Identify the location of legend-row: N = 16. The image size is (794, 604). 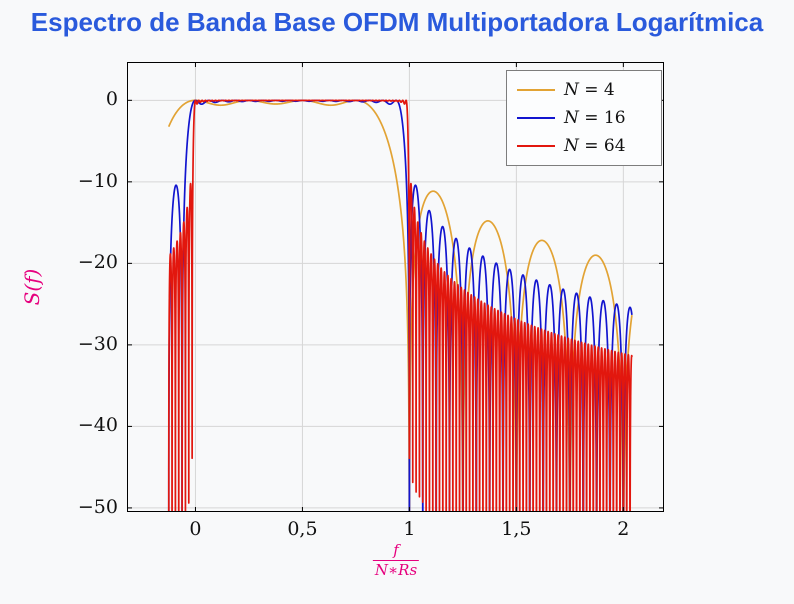
(584, 118).